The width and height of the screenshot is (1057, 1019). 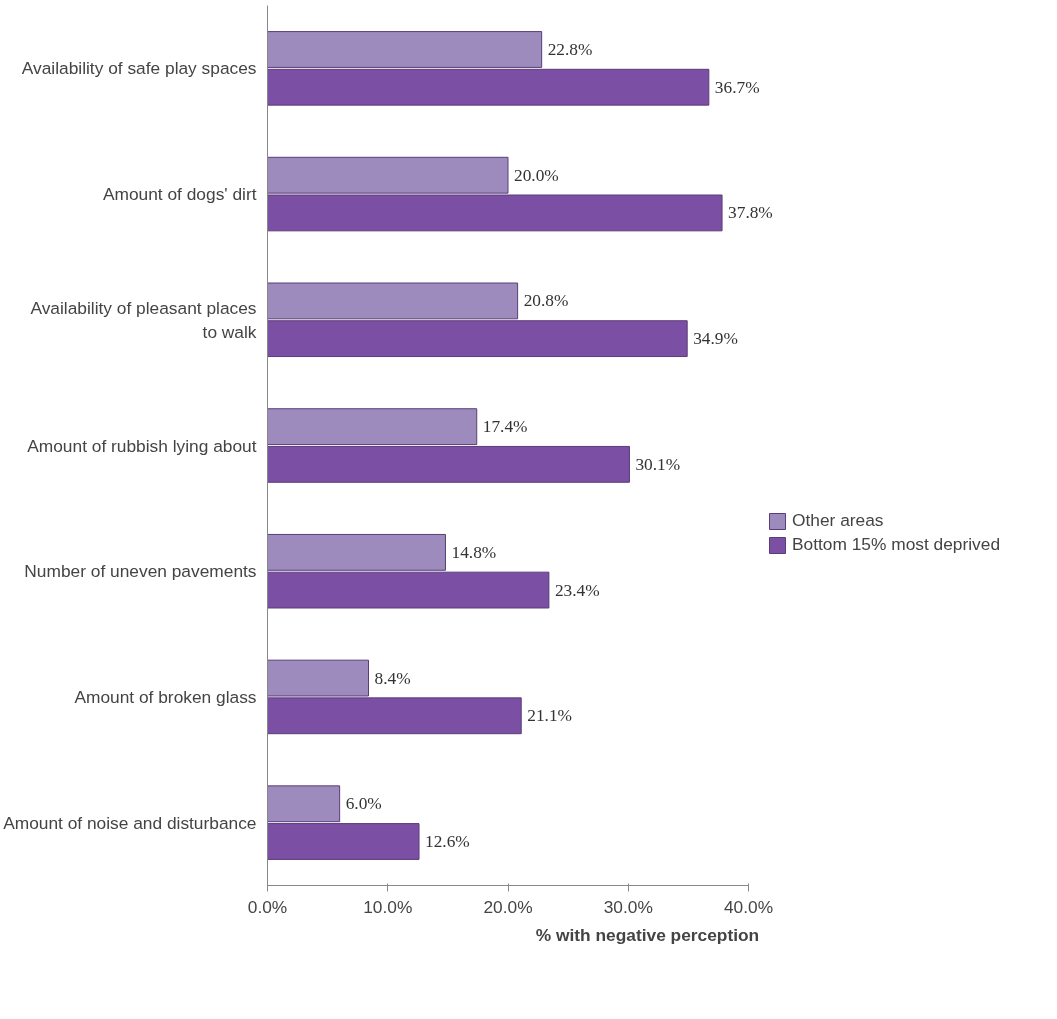 What do you see at coordinates (546, 301) in the screenshot?
I see `data-label: 20.8%` at bounding box center [546, 301].